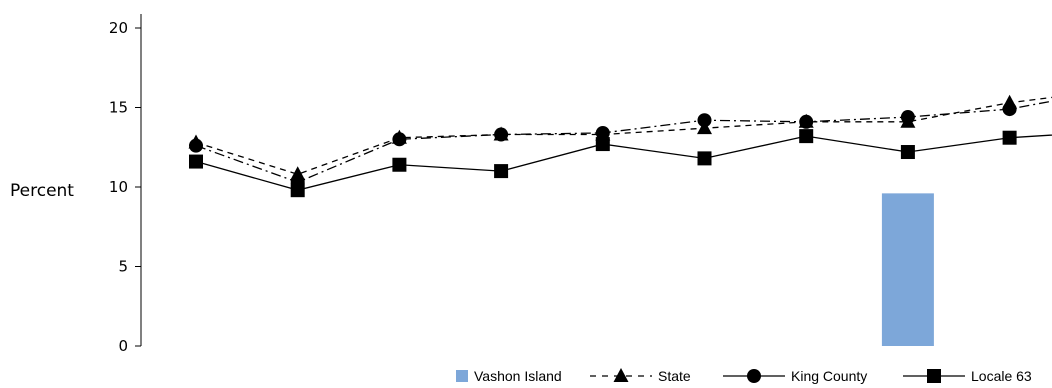 Image resolution: width=1052 pixels, height=388 pixels. Describe the element at coordinates (123, 267) in the screenshot. I see `y-tick-label: 5` at that location.